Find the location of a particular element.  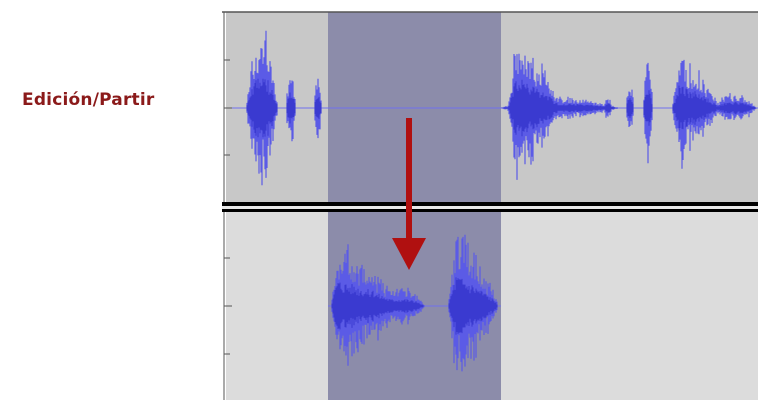

top-track-ticks is located at coordinates (228, 107).